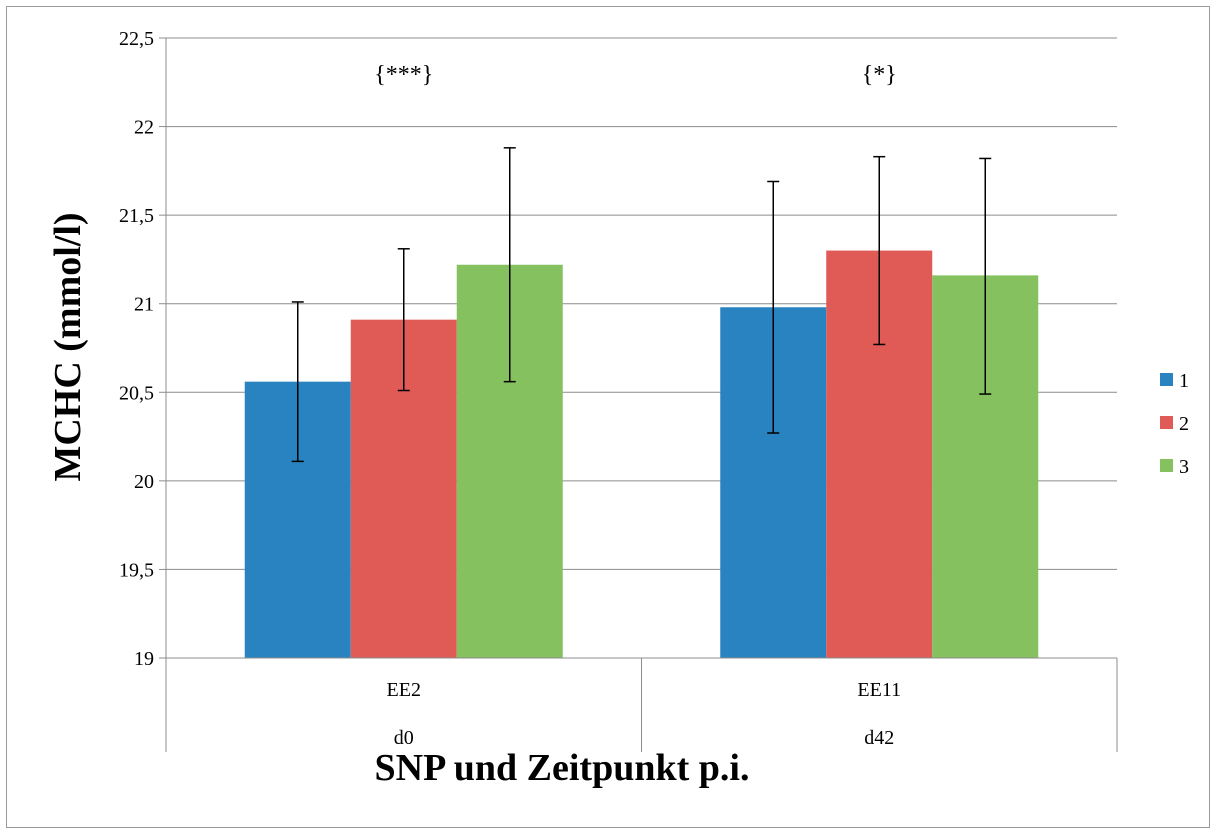 This screenshot has height=834, width=1217. Describe the element at coordinates (136, 349) in the screenshot. I see `y-tick-labels: 19 19,5 20 20,5 21 21,5 22 22,5` at that location.